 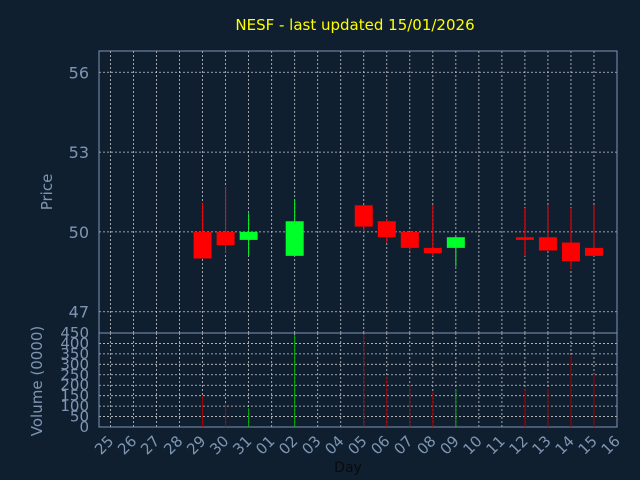 What do you see at coordinates (74, 333) in the screenshot?
I see `volume-tick-label: 450` at bounding box center [74, 333].